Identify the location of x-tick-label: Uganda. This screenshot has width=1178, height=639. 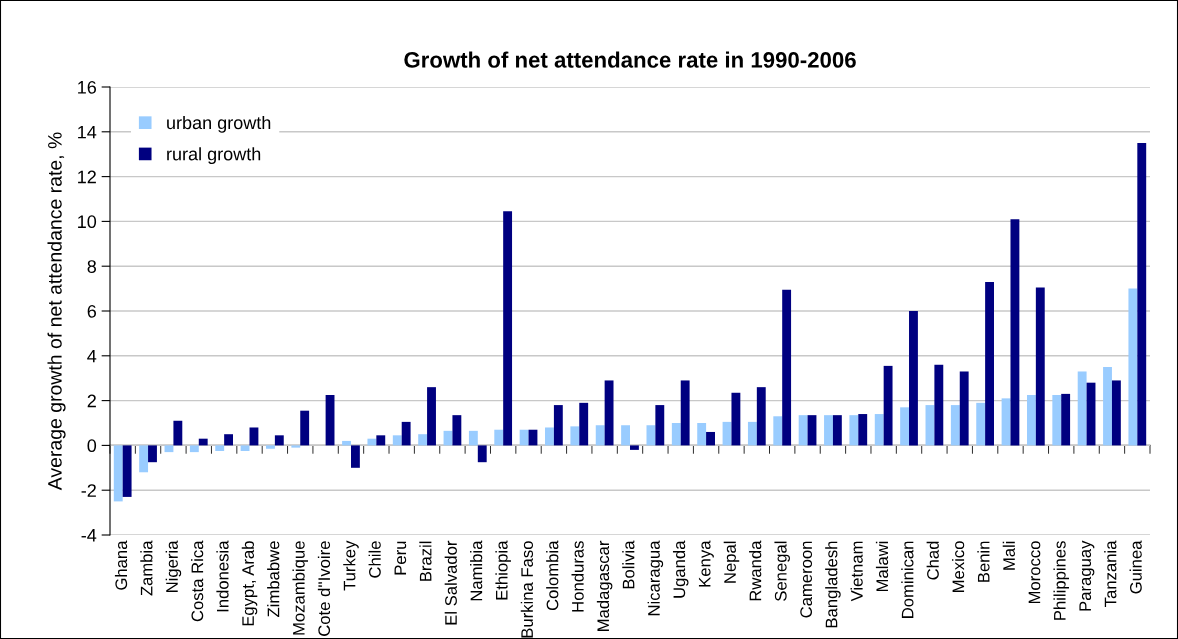
(680, 569).